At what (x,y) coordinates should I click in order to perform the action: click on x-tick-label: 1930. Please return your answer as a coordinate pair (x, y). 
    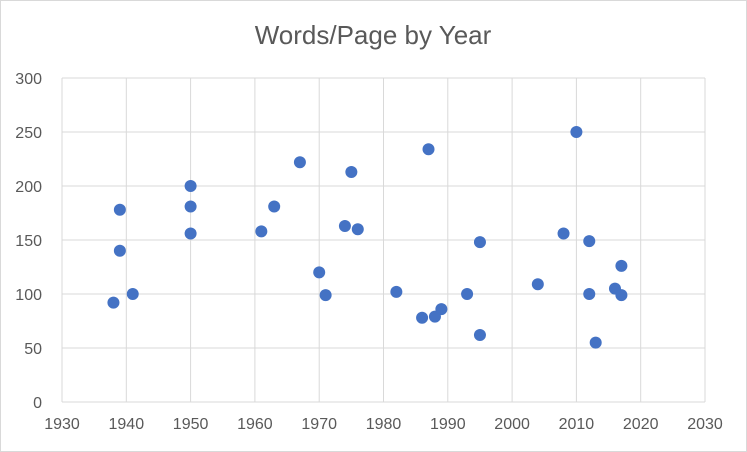
    Looking at the image, I should click on (62, 424).